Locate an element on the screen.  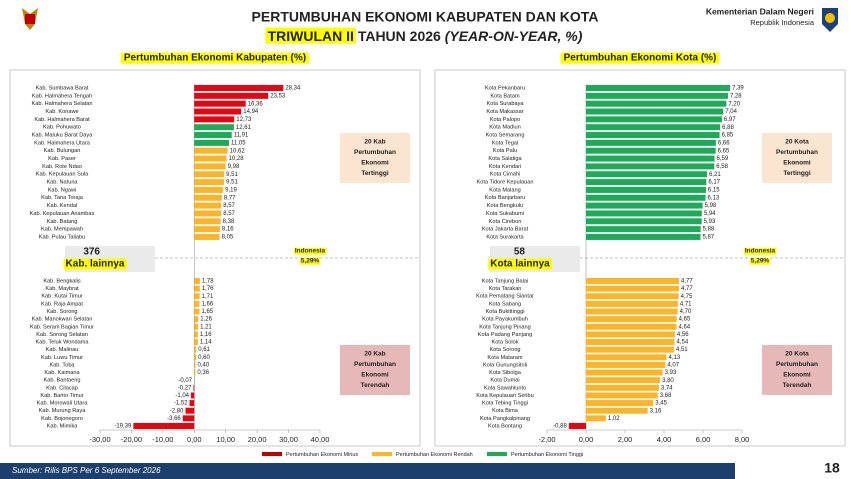
x-tick-label: 2,00 is located at coordinates (625, 439).